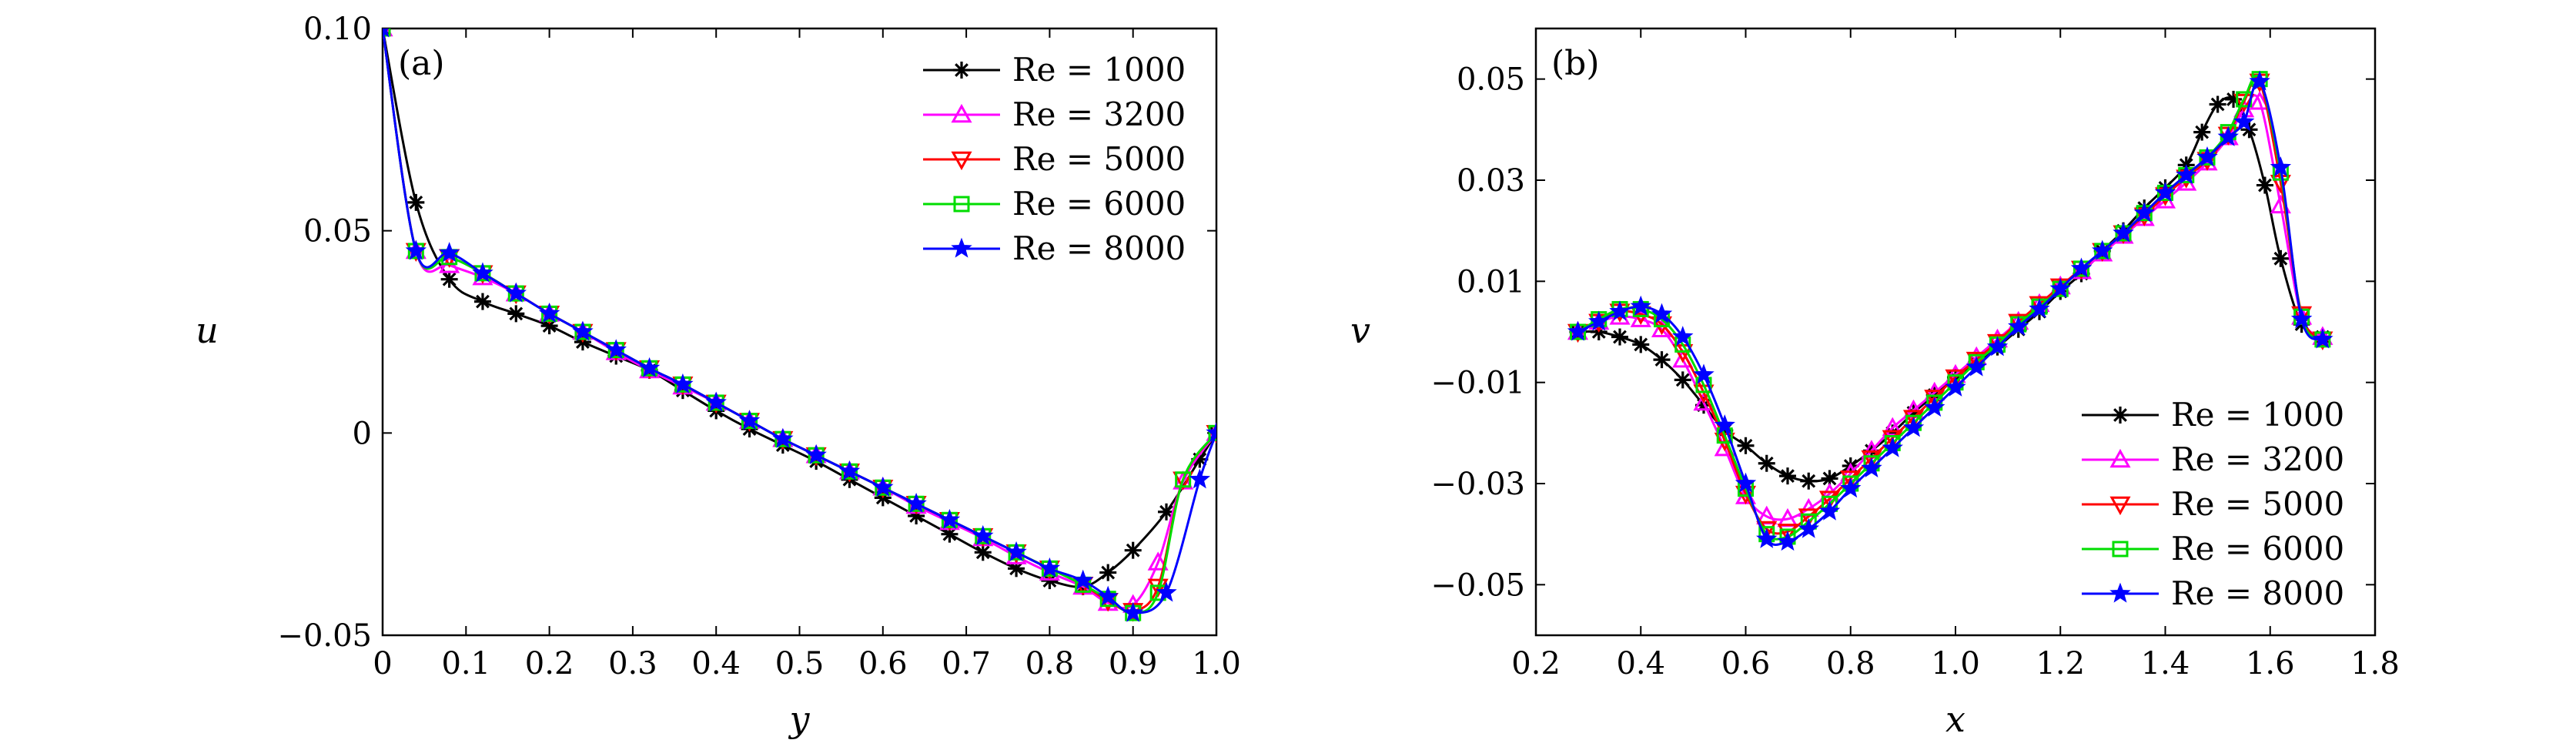  Describe the element at coordinates (337, 231) in the screenshot. I see `panel-a-y-tick-label: 0.05` at that location.